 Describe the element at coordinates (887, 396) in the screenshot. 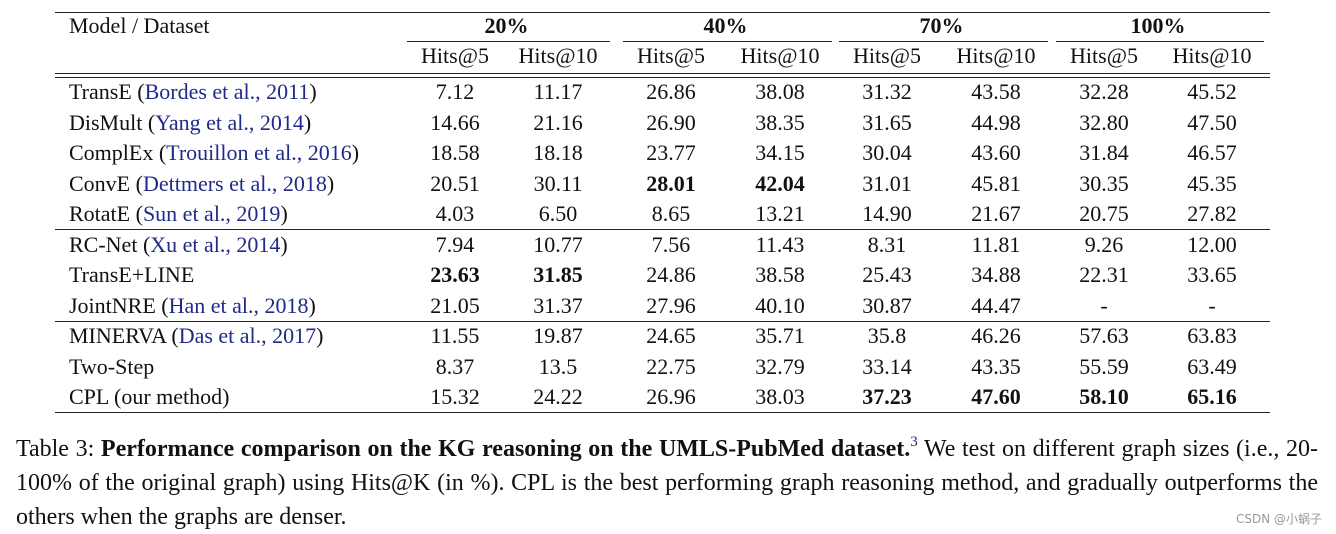

I see `cell: 37.23` at that location.